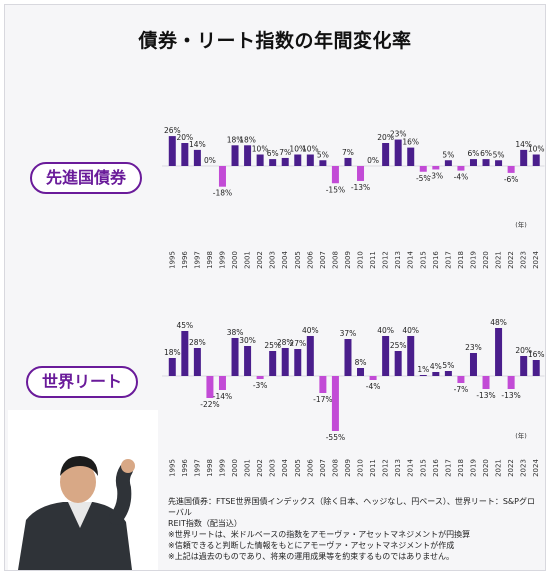 The height and width of the screenshot is (575, 550). What do you see at coordinates (461, 177) in the screenshot?
I see `bond-value-label: -4%` at bounding box center [461, 177].